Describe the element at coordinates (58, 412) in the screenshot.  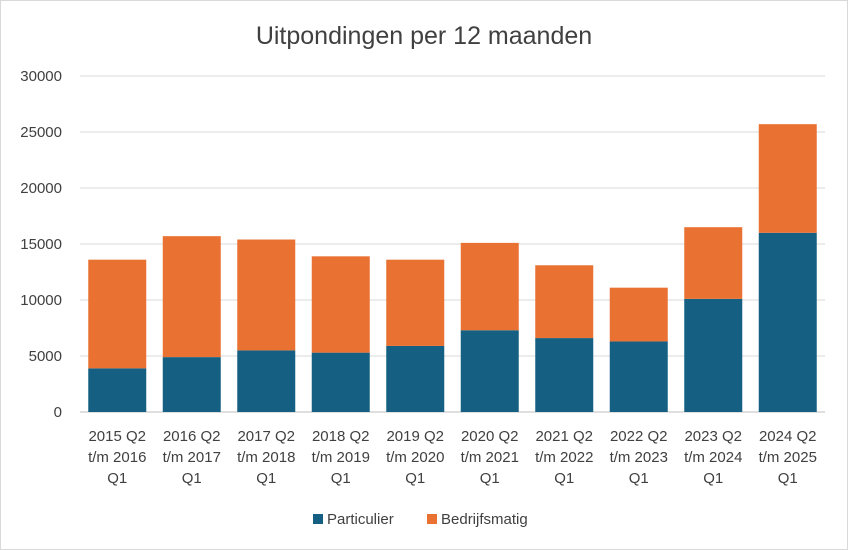
I see `y-tick-label: 0` at that location.